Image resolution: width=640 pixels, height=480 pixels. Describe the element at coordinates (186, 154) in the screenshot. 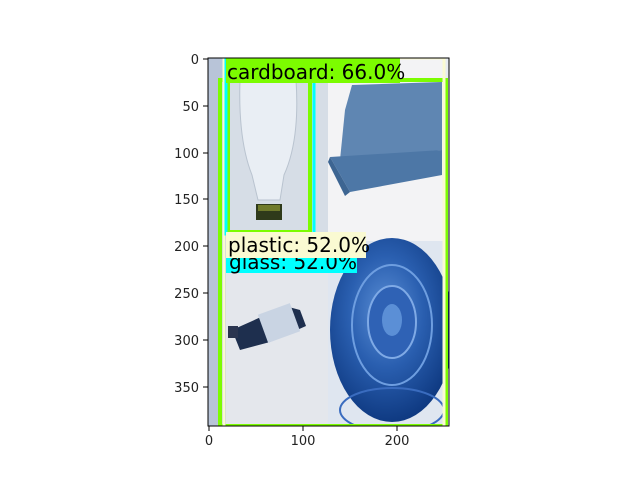

I see `y-tick-100: 100` at that location.